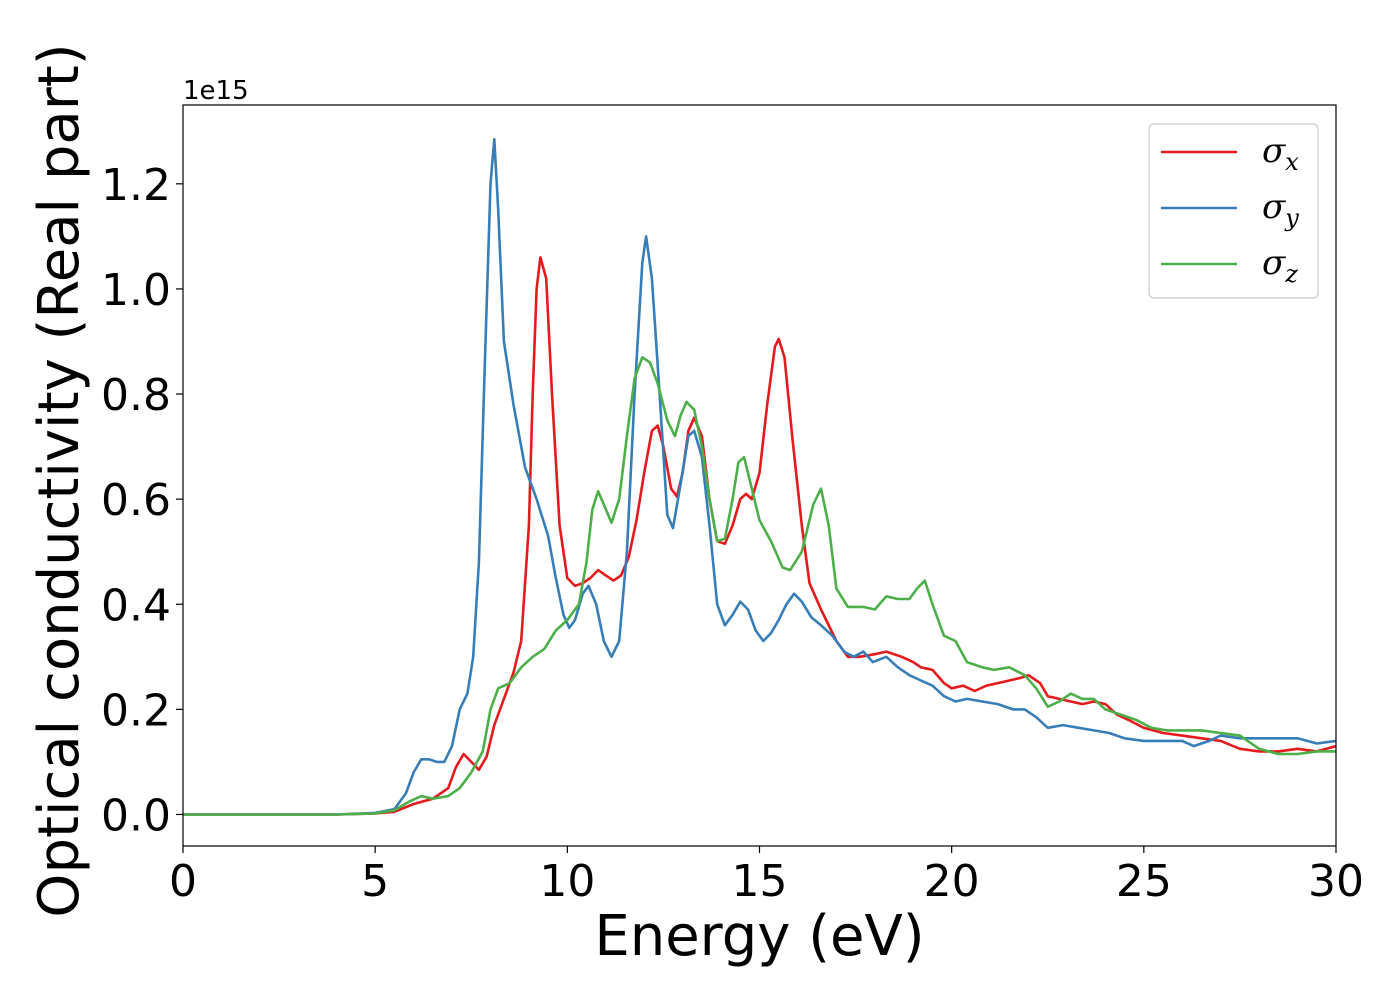 The width and height of the screenshot is (1400, 1000). Describe the element at coordinates (136, 395) in the screenshot. I see `y-tick-label: 0.8` at that location.